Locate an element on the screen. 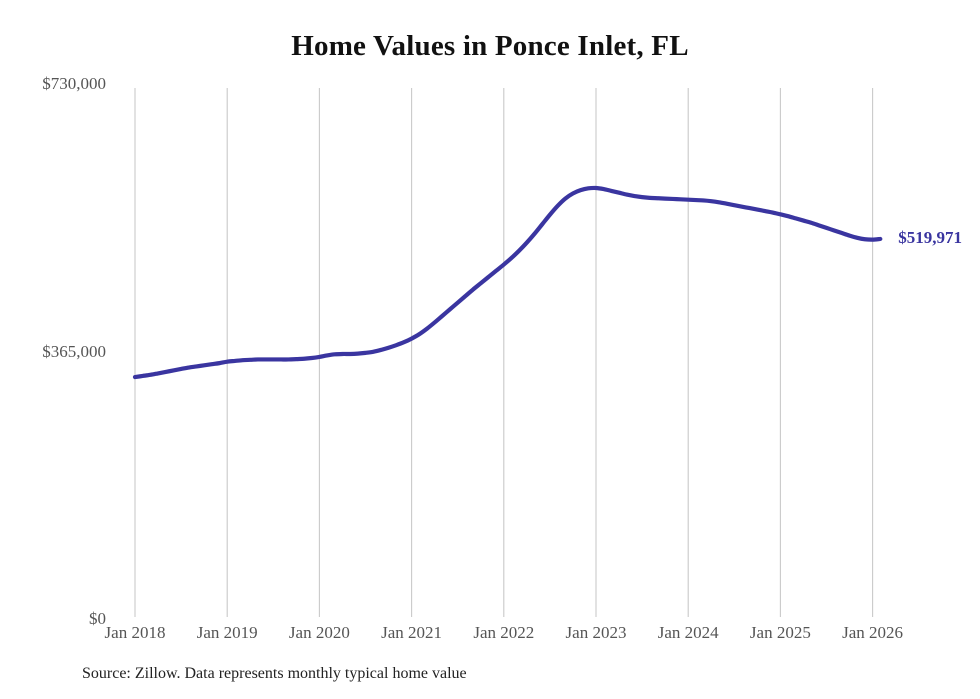  x-tick-label: Jan 2018 is located at coordinates (135, 632).